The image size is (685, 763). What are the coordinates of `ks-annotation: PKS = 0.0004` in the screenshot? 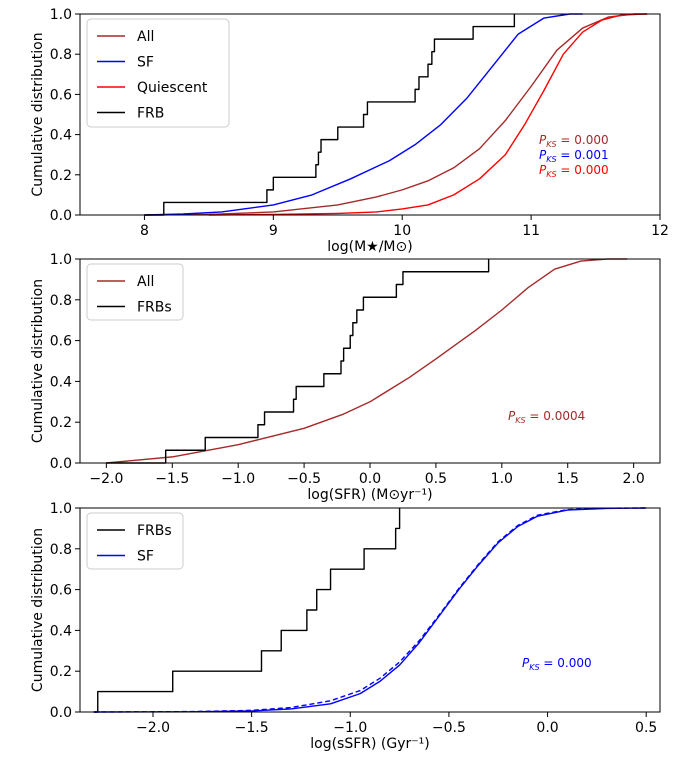 It's located at (546, 417).